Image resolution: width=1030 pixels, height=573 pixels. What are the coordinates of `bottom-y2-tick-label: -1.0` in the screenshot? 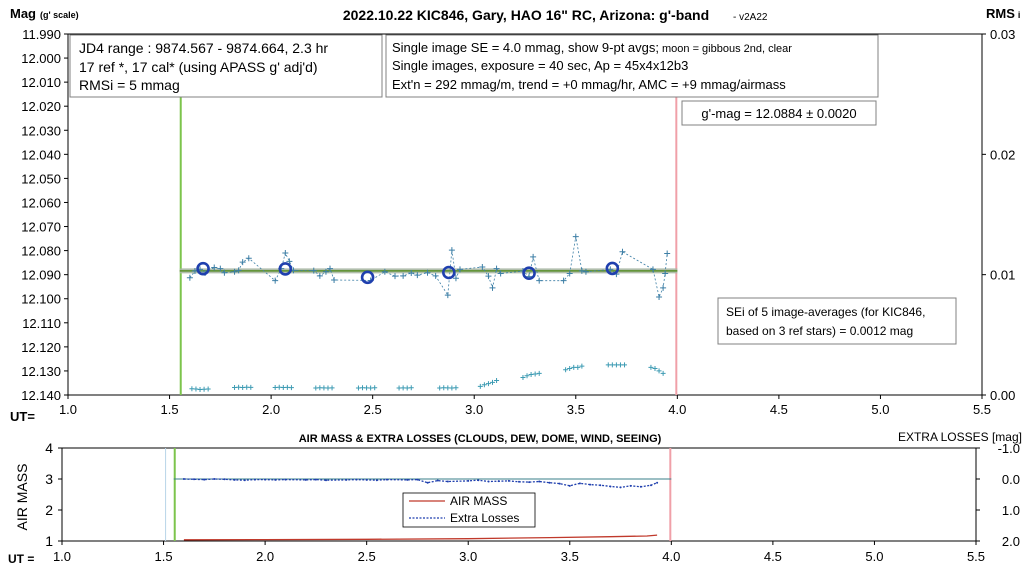 It's located at (1009, 448).